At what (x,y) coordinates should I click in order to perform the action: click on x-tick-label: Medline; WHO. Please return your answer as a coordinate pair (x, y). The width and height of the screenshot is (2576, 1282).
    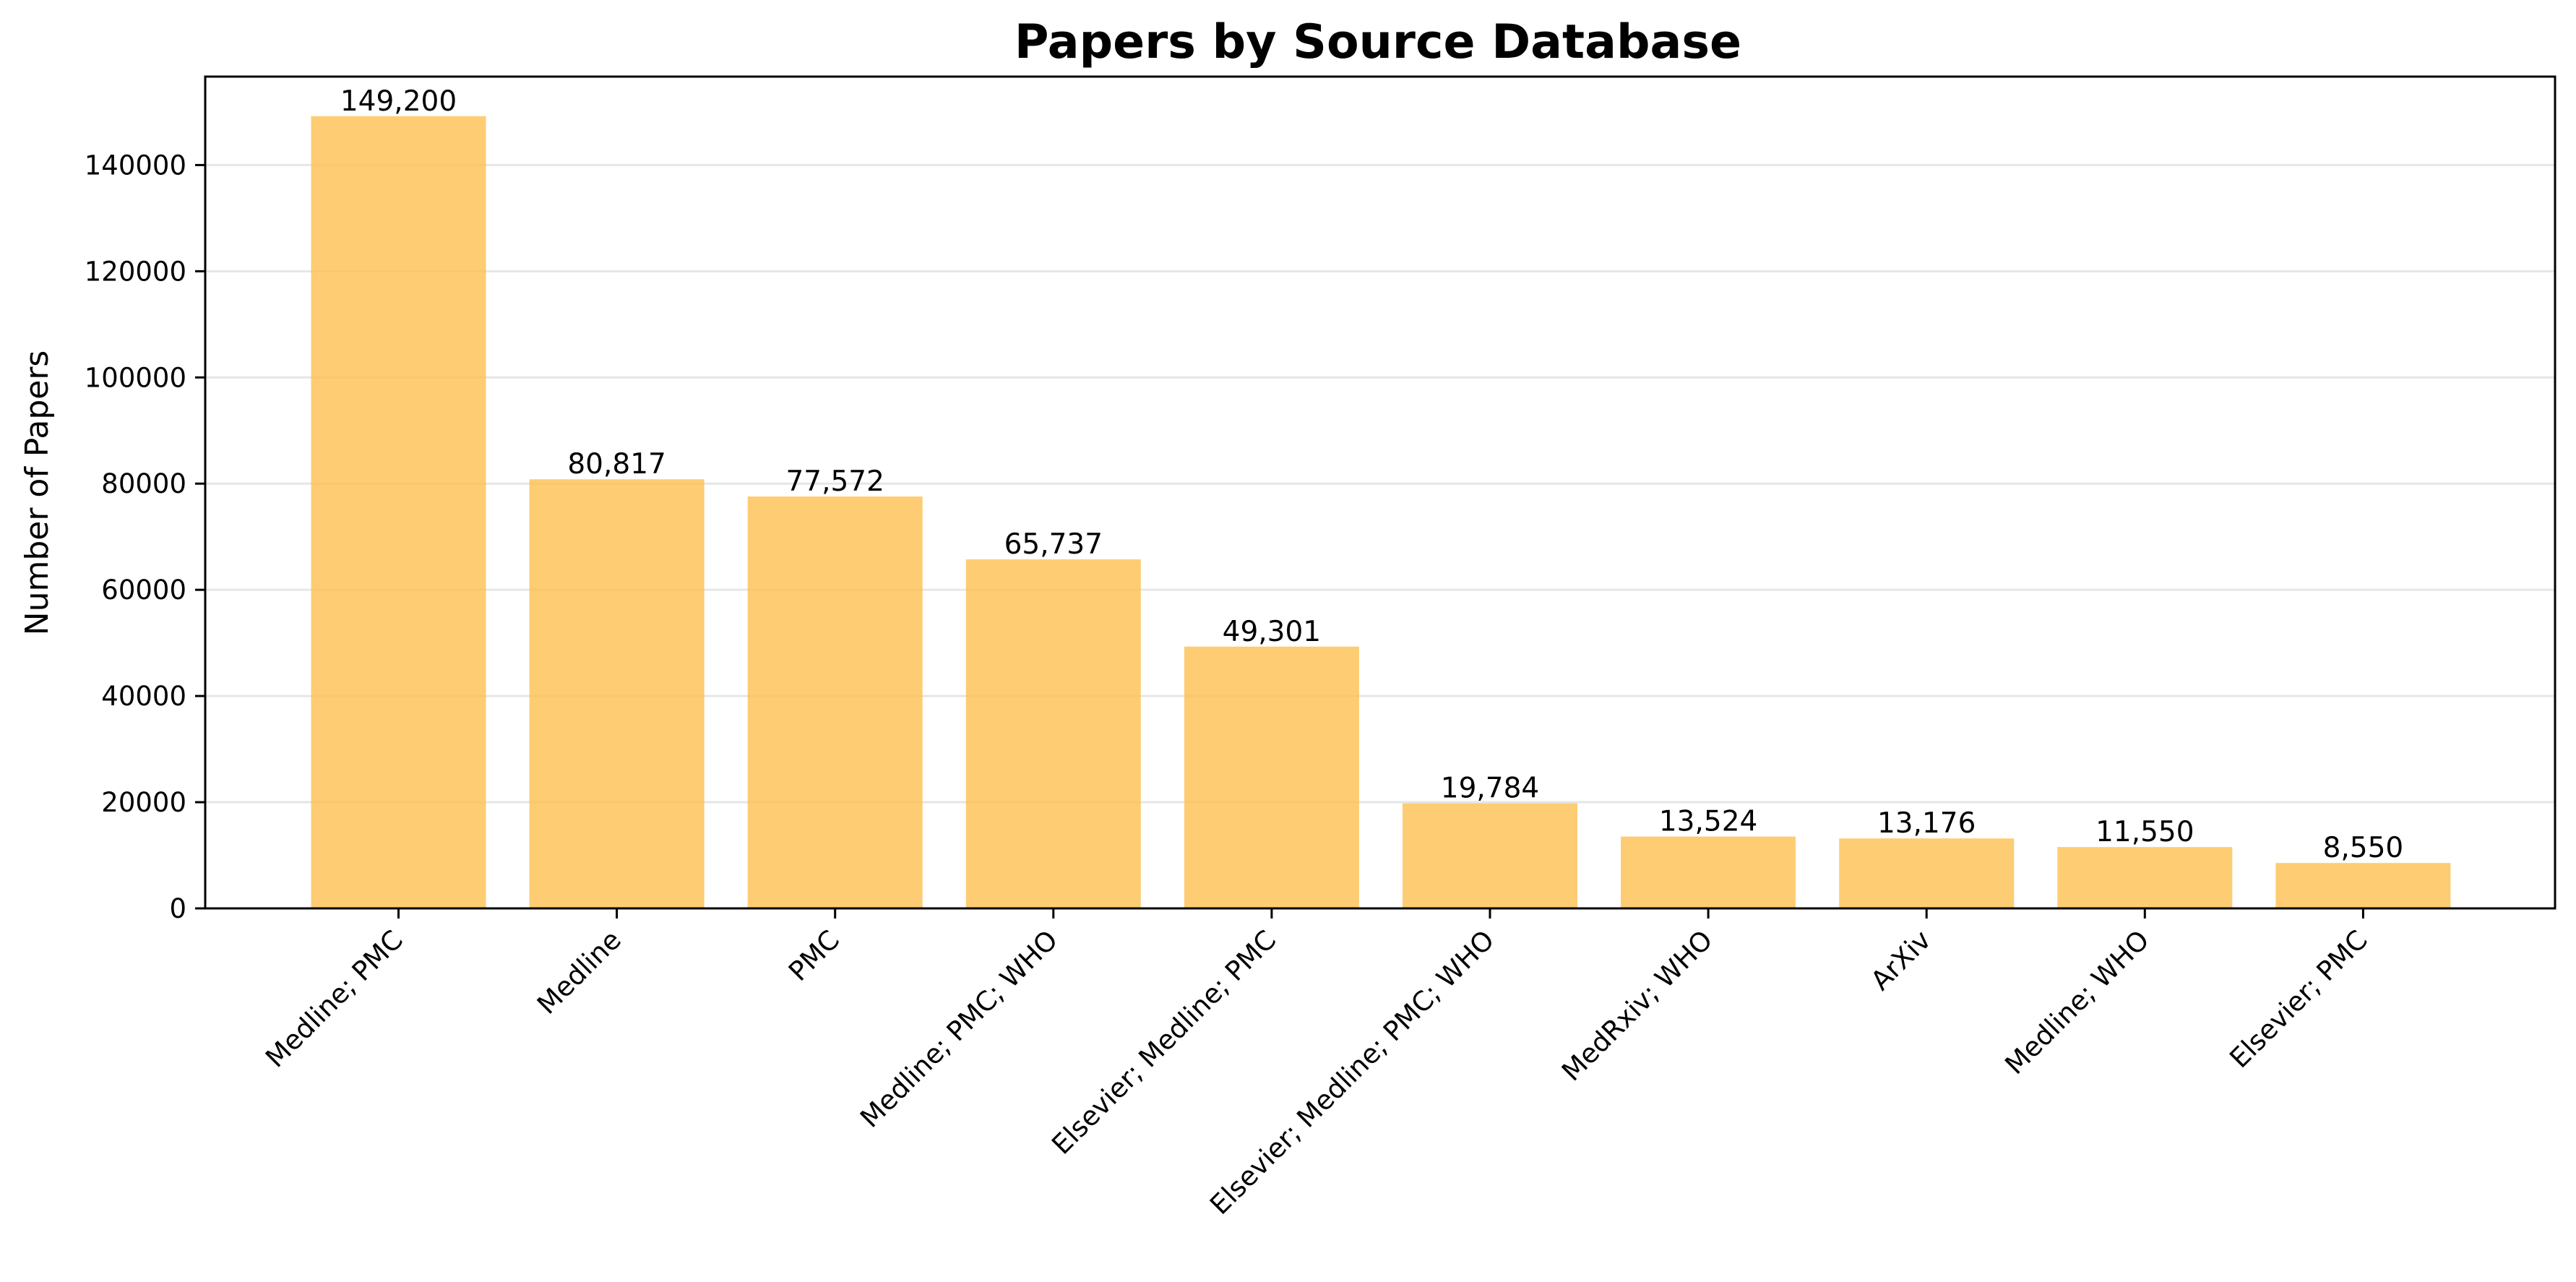
    Looking at the image, I should click on (2077, 1002).